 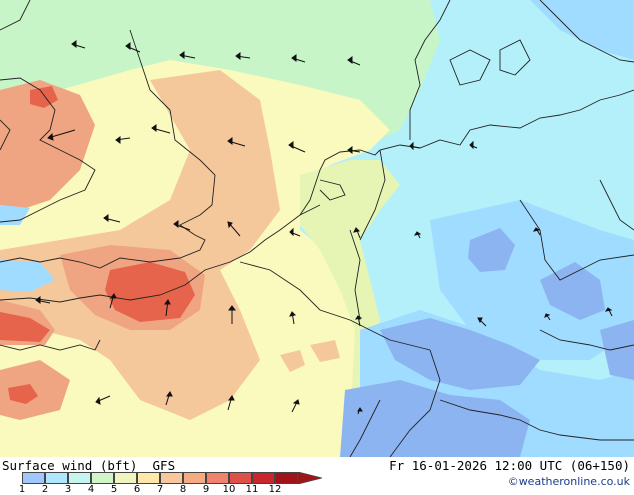 I want to click on wind-zone-orange-sw2, so click(x=35, y=390).